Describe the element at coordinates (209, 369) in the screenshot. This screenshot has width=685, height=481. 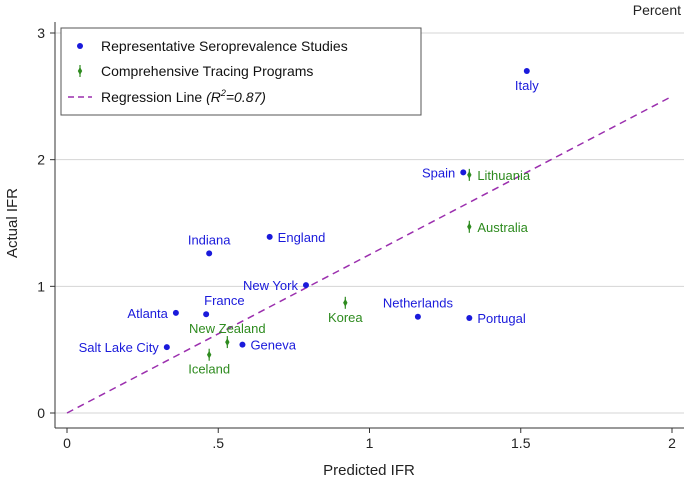
I see `label-iceland: Iceland` at that location.